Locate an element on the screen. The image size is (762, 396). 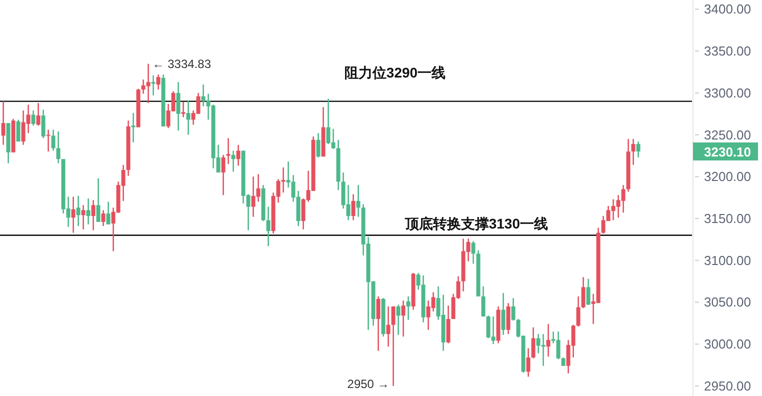
y-tick-label: 3000.00 is located at coordinates (727, 344).